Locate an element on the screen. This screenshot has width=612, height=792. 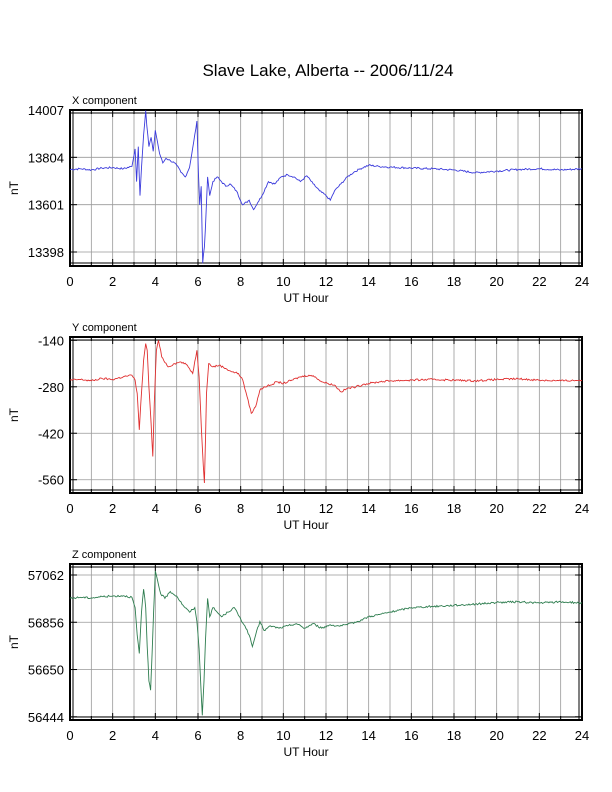
y-tick-label: 13398 is located at coordinates (46, 252).